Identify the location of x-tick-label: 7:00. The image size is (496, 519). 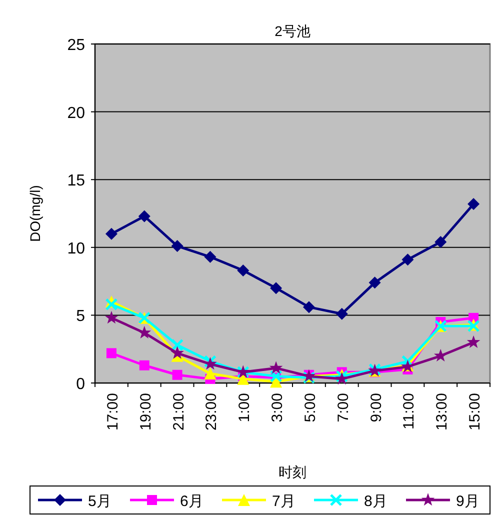
(343, 407).